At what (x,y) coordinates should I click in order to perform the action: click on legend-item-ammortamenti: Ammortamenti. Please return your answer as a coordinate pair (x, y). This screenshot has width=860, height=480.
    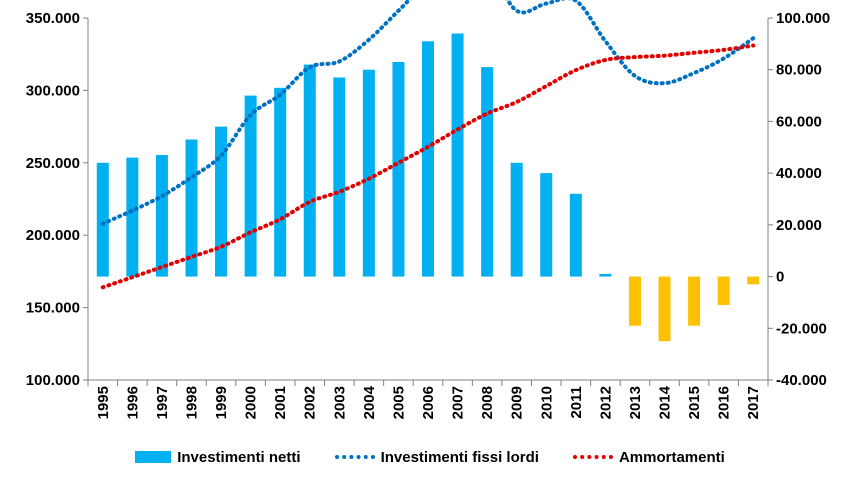
    Looking at the image, I should click on (648, 457).